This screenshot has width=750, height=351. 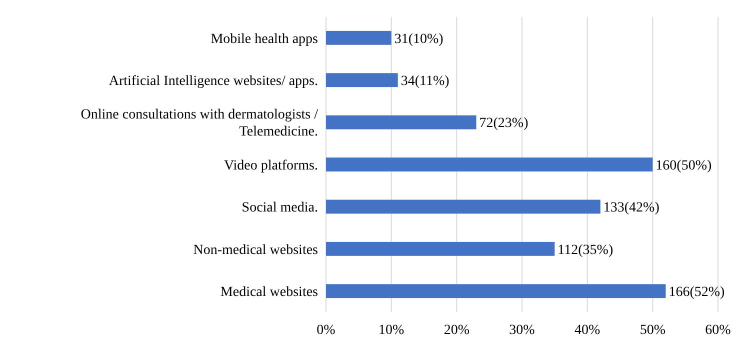 What do you see at coordinates (684, 166) in the screenshot?
I see `data-label: 160(50%)` at bounding box center [684, 166].